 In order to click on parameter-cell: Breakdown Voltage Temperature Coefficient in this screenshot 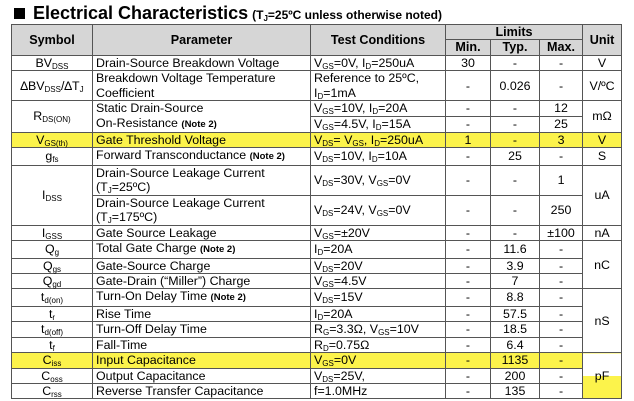, I will do `click(201, 86)`.